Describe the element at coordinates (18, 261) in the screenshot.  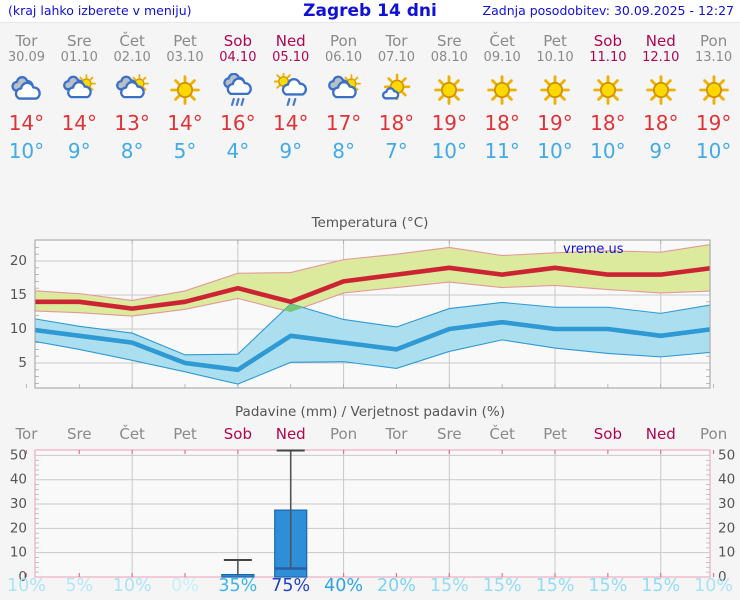
I see `temp-axis-label: 20` at that location.